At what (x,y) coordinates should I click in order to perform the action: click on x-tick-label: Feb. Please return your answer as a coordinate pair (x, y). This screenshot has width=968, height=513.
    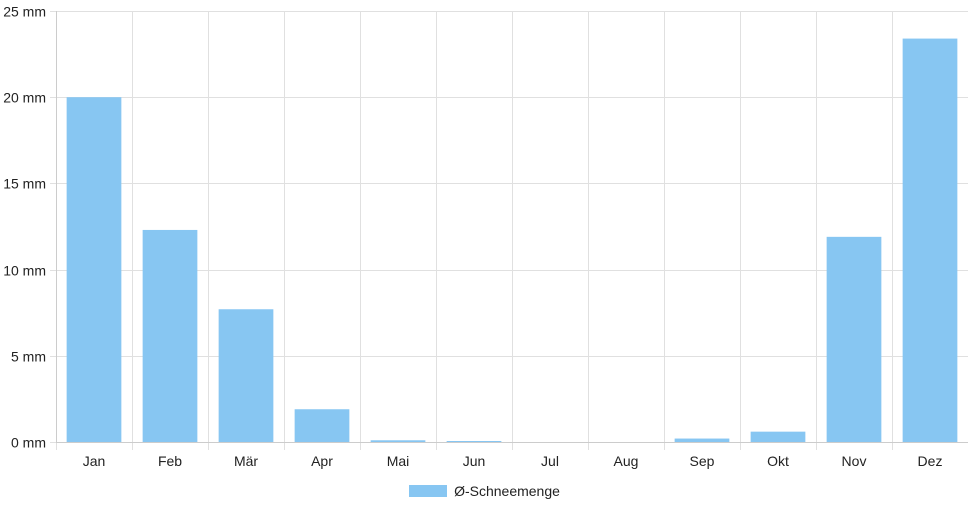
    Looking at the image, I should click on (170, 461).